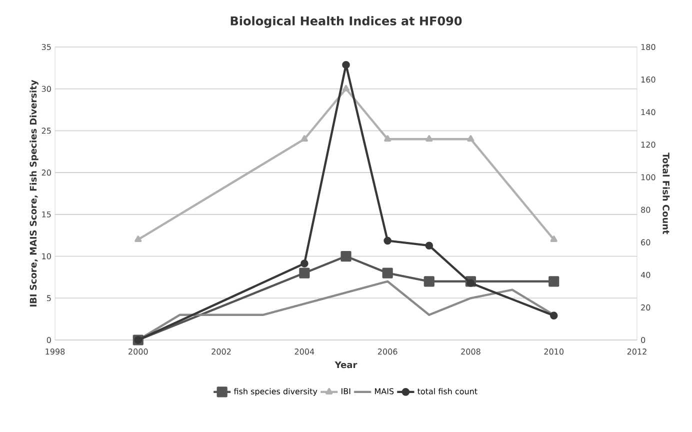 This screenshot has width=692, height=432. What do you see at coordinates (55, 351) in the screenshot?
I see `x-tick-label: 1998` at bounding box center [55, 351].